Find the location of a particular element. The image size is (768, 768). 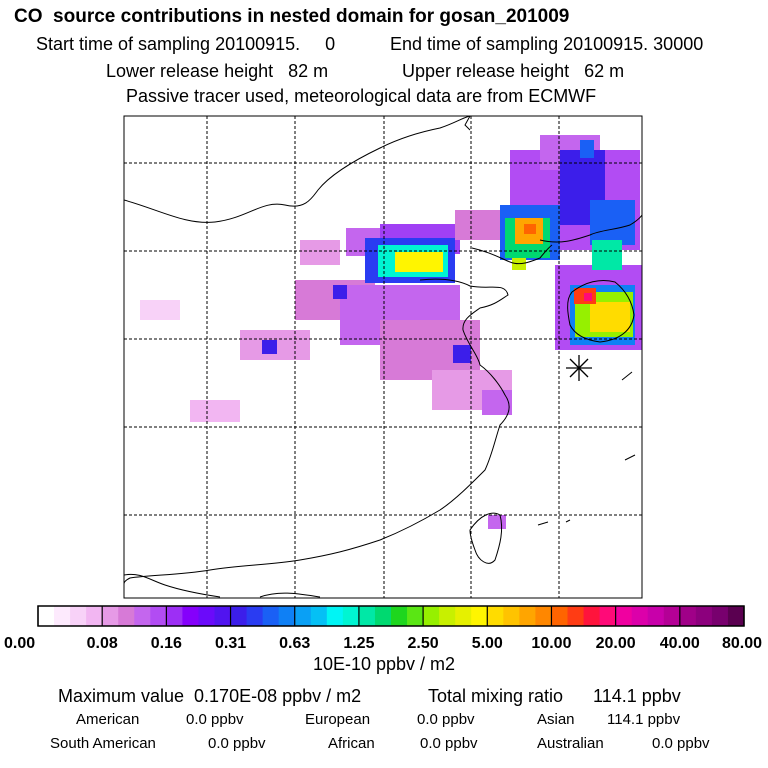

australian-label: Australian is located at coordinates (570, 743).